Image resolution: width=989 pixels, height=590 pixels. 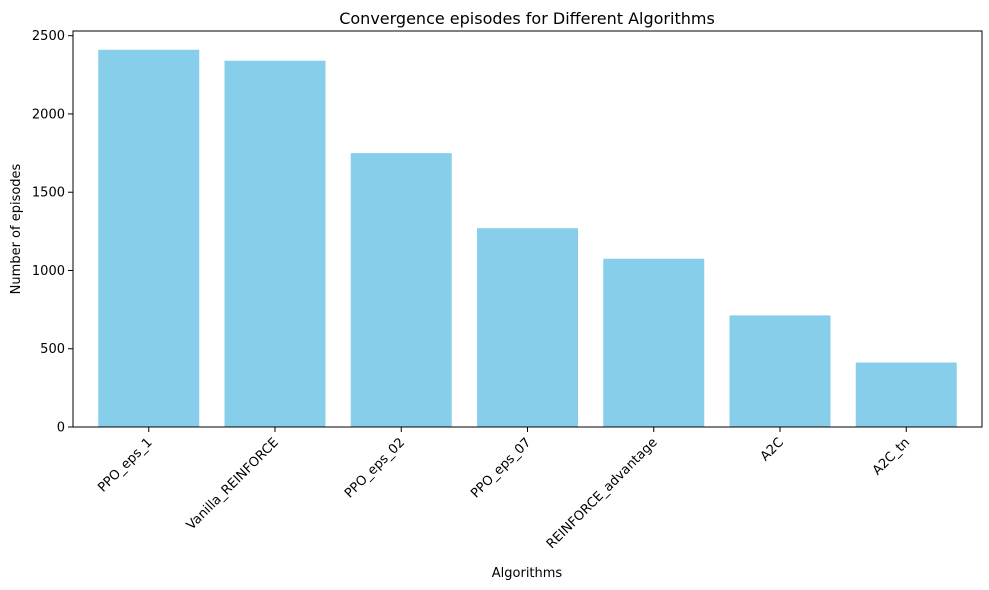 What do you see at coordinates (375, 468) in the screenshot?
I see `x-tick-label: PPO_eps_02` at bounding box center [375, 468].